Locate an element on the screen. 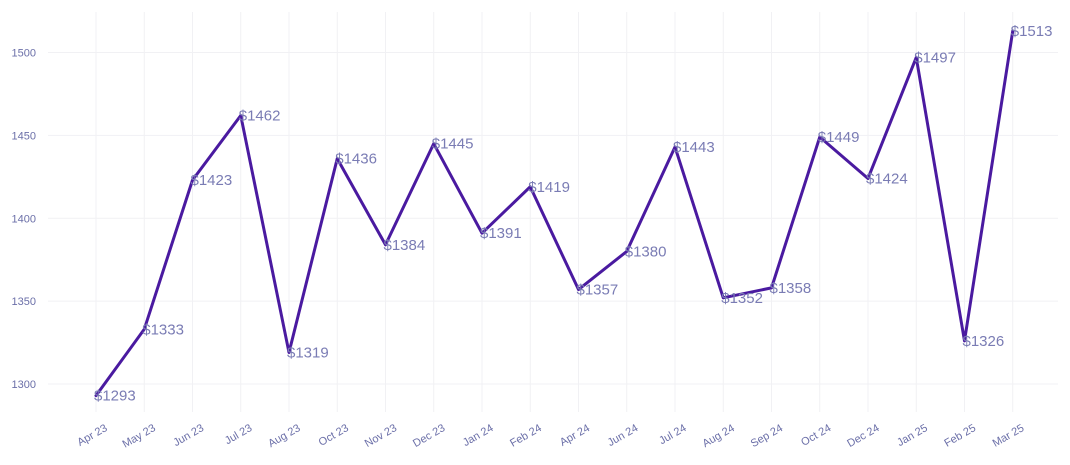 The height and width of the screenshot is (465, 1070). x-tick-label: Apr 23 is located at coordinates (92, 435).